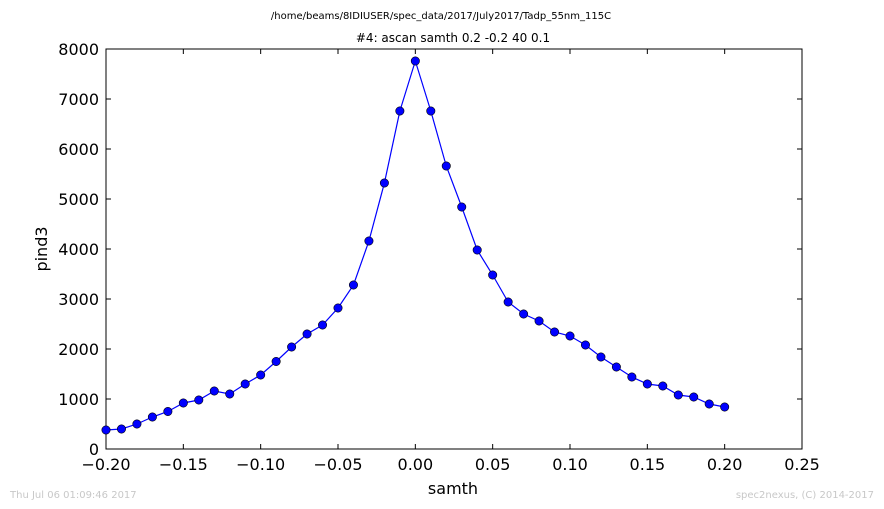 The width and height of the screenshot is (884, 509). What do you see at coordinates (183, 464) in the screenshot?
I see `x-tick-label: −0.15` at bounding box center [183, 464].